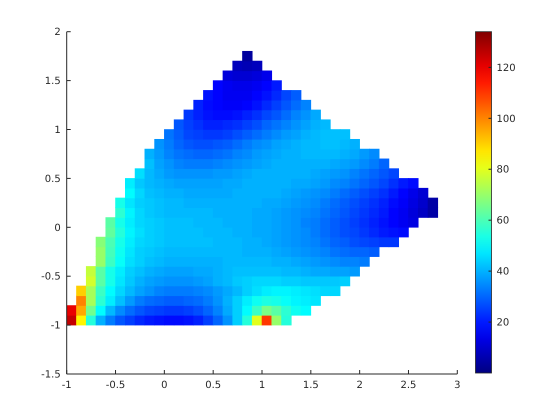 This screenshot has height=420, width=560. Describe the element at coordinates (408, 385) in the screenshot. I see `x-tick-label: 2.5` at that location.